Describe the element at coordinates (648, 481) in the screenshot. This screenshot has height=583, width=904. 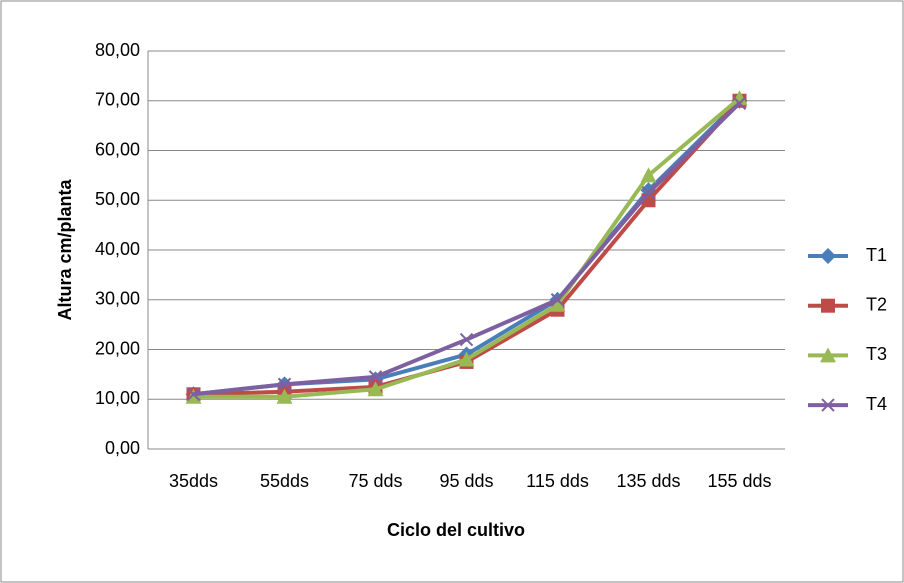
I see `x-tick-label: 135 dds` at that location.